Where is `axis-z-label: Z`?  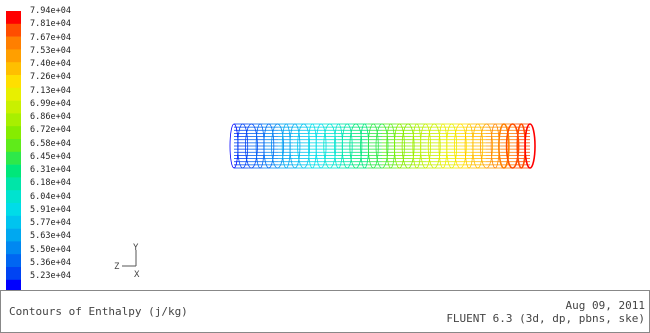
axis-z-label: Z is located at coordinates (117, 267).